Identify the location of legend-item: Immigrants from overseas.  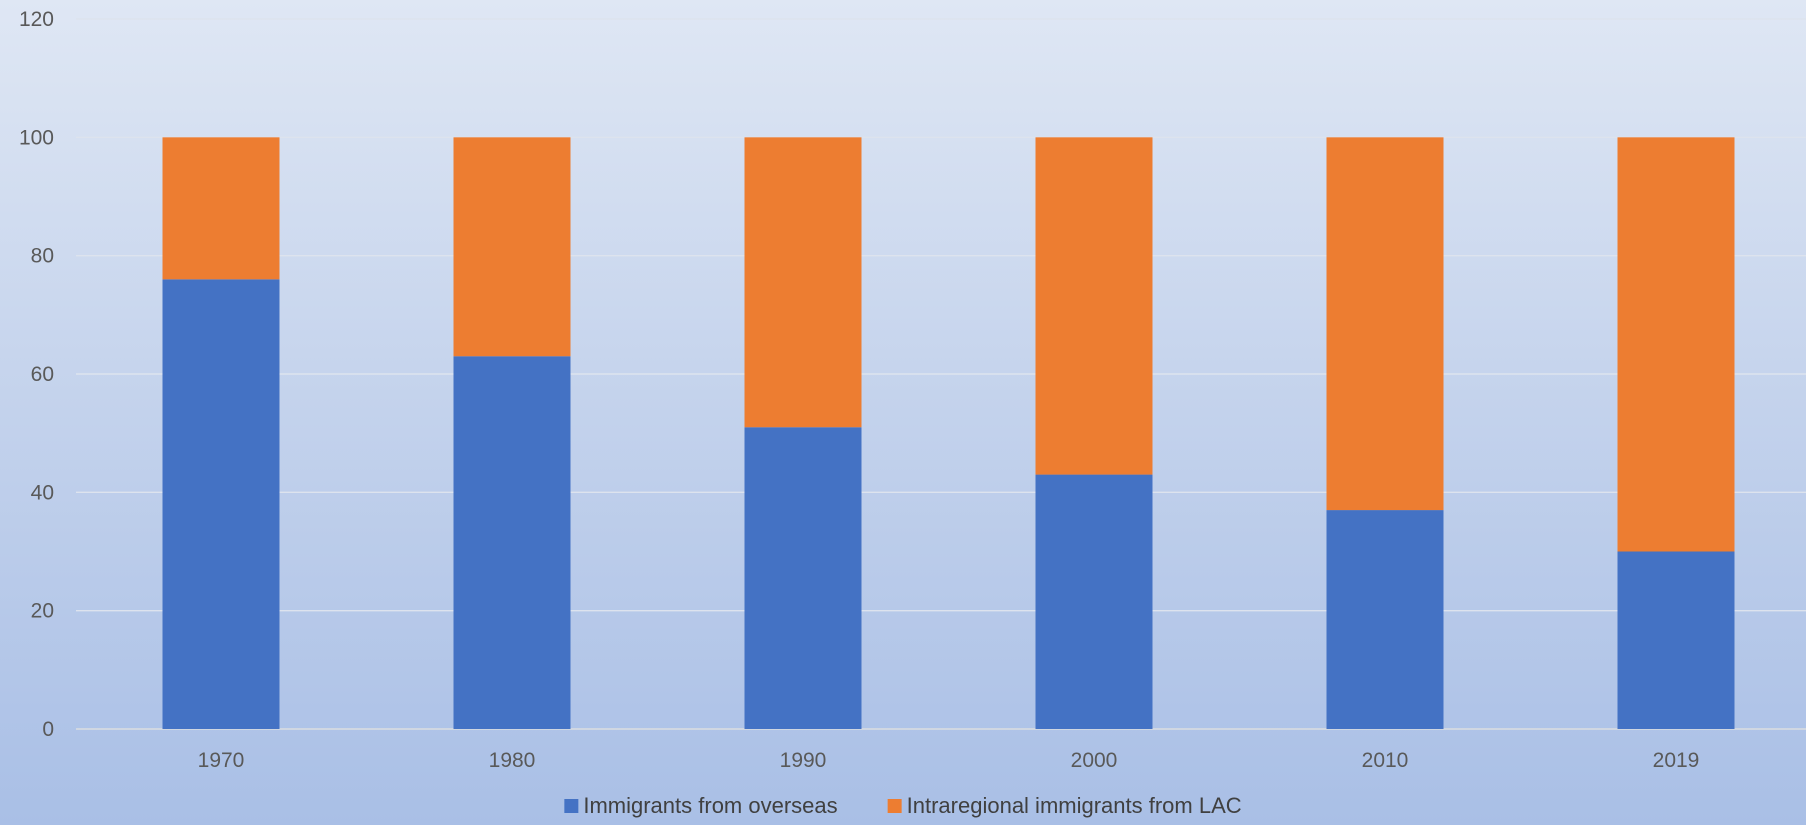
(701, 805).